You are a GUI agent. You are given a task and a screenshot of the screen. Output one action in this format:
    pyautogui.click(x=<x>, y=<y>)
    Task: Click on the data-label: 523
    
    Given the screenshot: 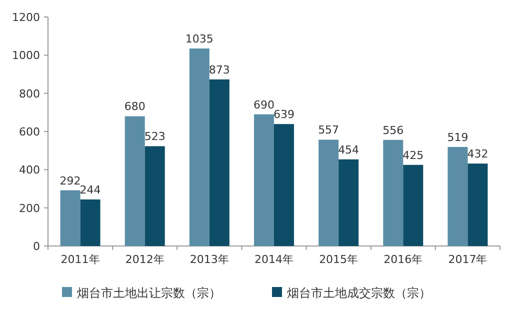 What is the action you would take?
    pyautogui.click(x=155, y=137)
    